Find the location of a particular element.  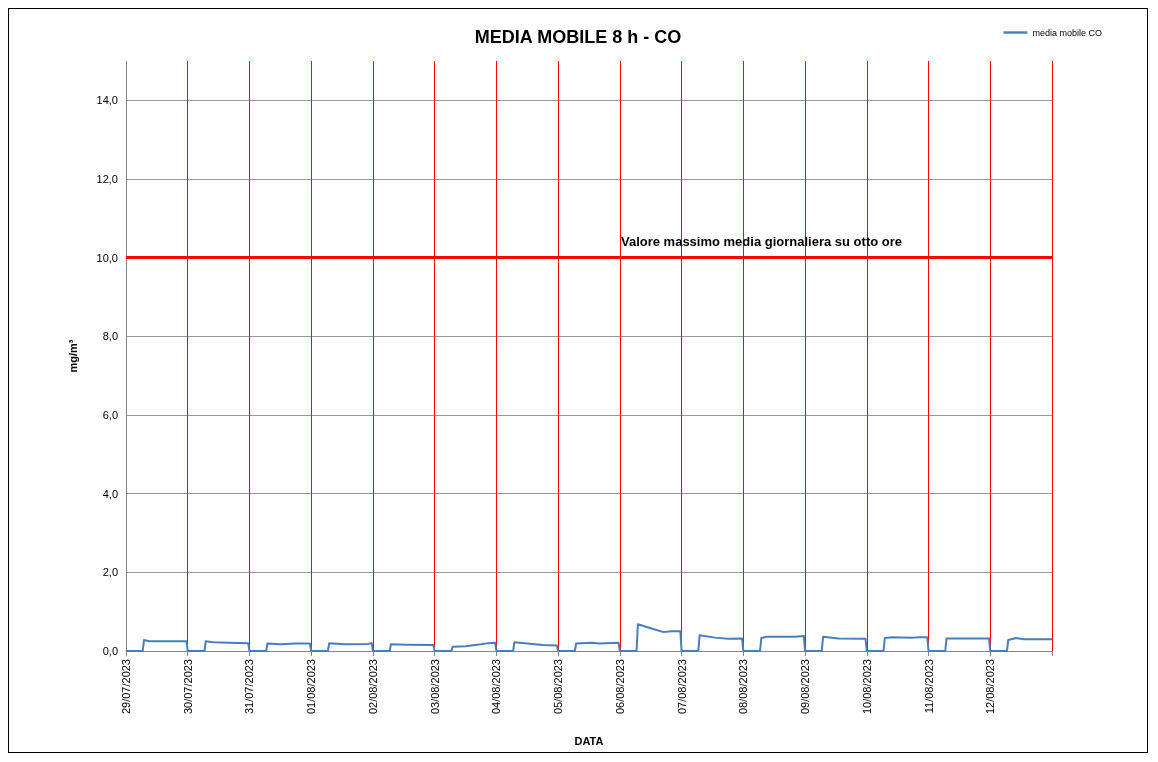

x-tick-label: 29/07/2023 is located at coordinates (126, 687).